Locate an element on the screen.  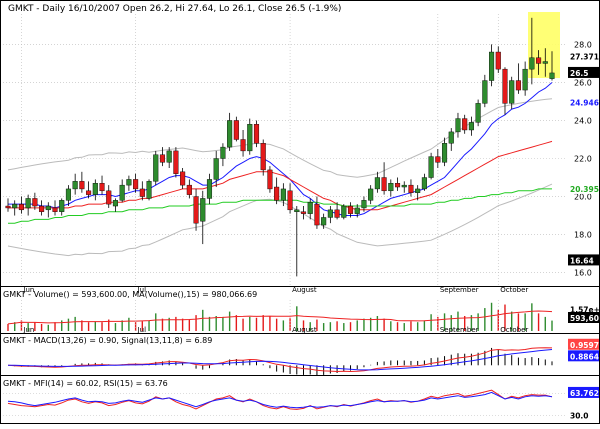
volume-month-label: October is located at coordinates (514, 330).